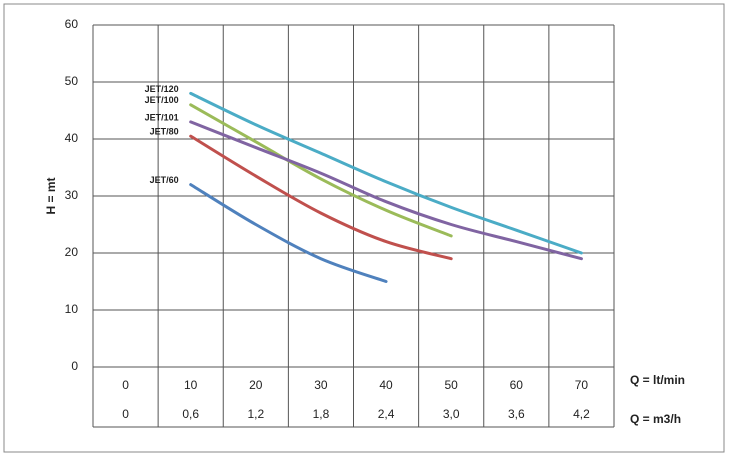 This screenshot has height=458, width=729. What do you see at coordinates (72, 81) in the screenshot?
I see `y-tick-label: 50` at bounding box center [72, 81].